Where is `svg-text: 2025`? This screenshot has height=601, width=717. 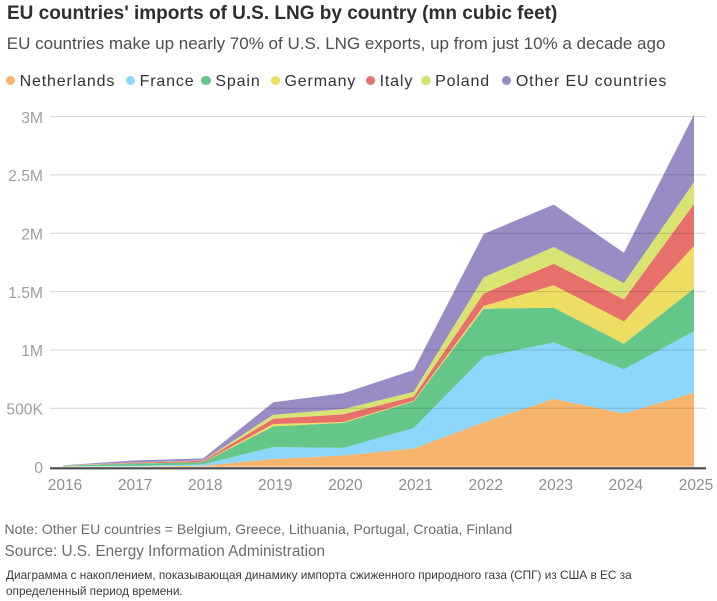 svg-text: 2025 is located at coordinates (696, 485).